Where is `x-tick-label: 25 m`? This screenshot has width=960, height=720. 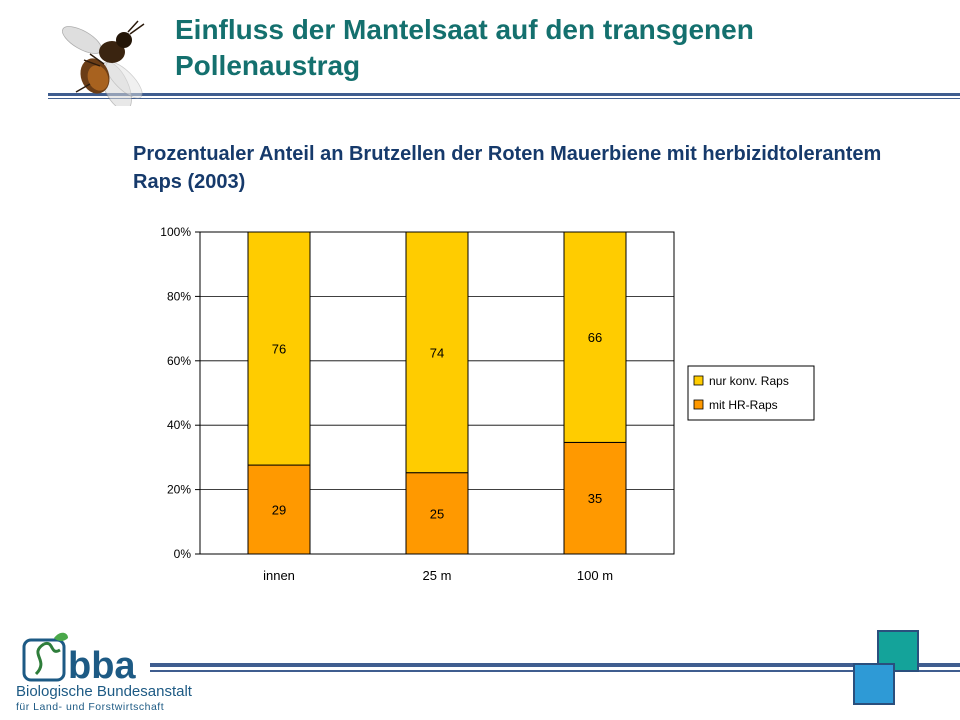
x-tick-label: 25 m is located at coordinates (437, 575).